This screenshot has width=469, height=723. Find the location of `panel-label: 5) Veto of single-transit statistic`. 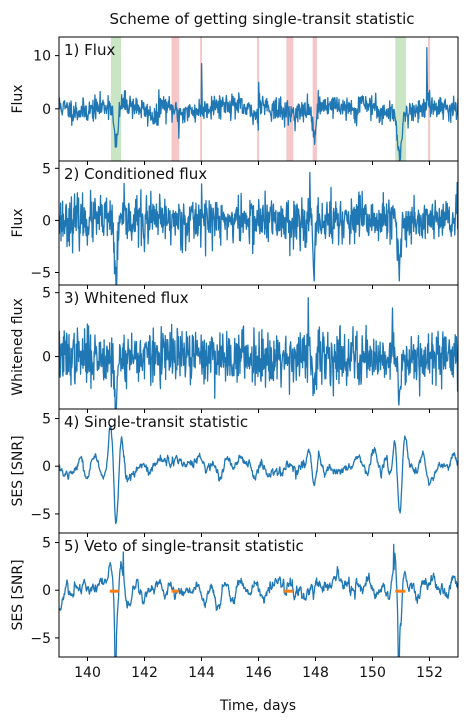

panel-label: 5) Veto of single-transit statistic is located at coordinates (184, 546).